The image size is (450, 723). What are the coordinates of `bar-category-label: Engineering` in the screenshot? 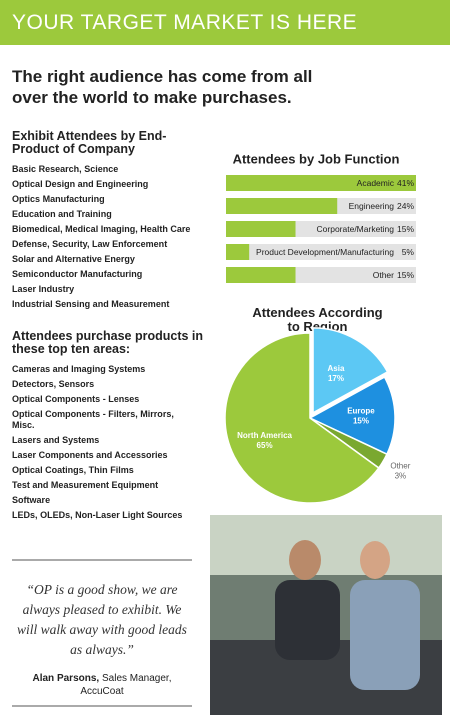 It's located at (372, 206).